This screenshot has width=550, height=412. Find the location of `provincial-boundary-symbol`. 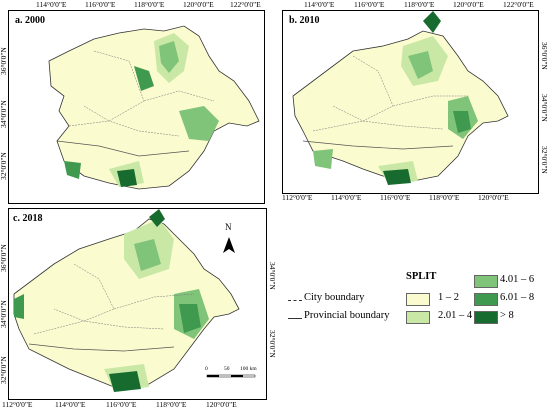

provincial-boundary-symbol is located at coordinates (295, 318).